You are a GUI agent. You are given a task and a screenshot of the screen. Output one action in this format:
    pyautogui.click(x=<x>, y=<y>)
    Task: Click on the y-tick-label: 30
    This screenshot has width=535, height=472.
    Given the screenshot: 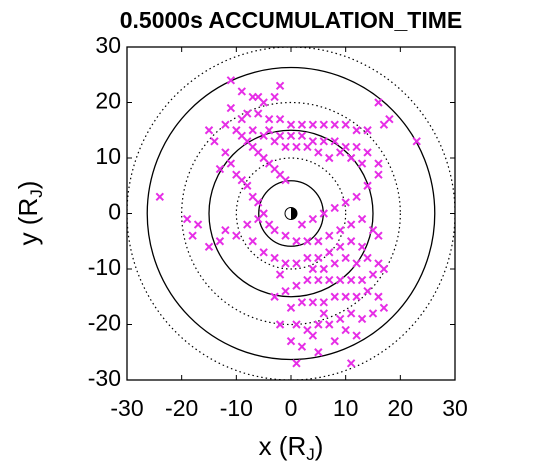 What is the action you would take?
    pyautogui.click(x=108, y=45)
    